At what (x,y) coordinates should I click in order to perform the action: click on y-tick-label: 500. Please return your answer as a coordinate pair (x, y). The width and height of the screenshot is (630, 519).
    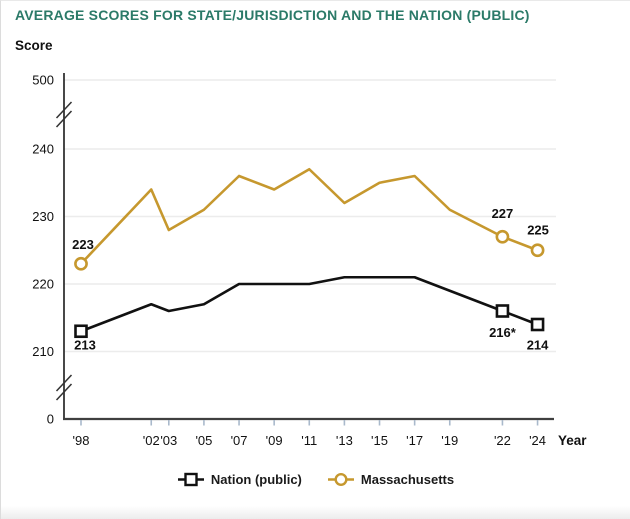
    Looking at the image, I should click on (43, 80).